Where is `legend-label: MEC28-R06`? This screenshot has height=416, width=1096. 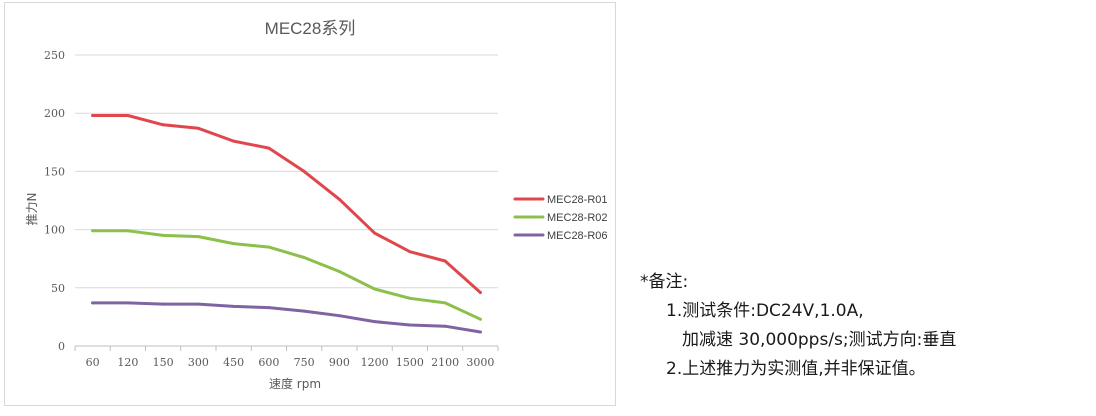
legend-label: MEC28-R06 is located at coordinates (577, 236).